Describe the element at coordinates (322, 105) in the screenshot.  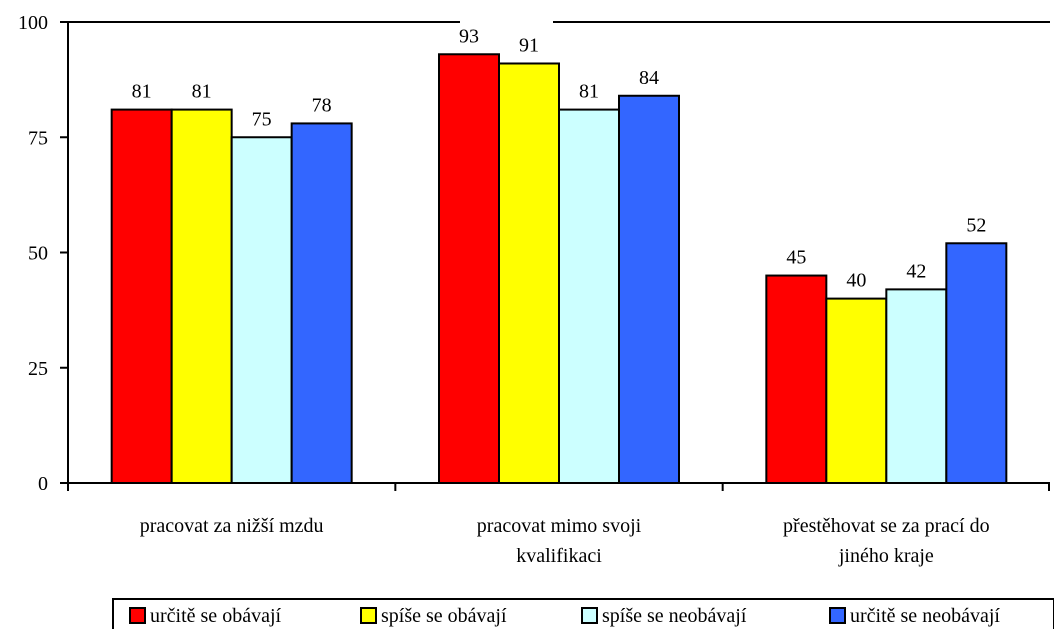
I see `data-label: 78` at that location.